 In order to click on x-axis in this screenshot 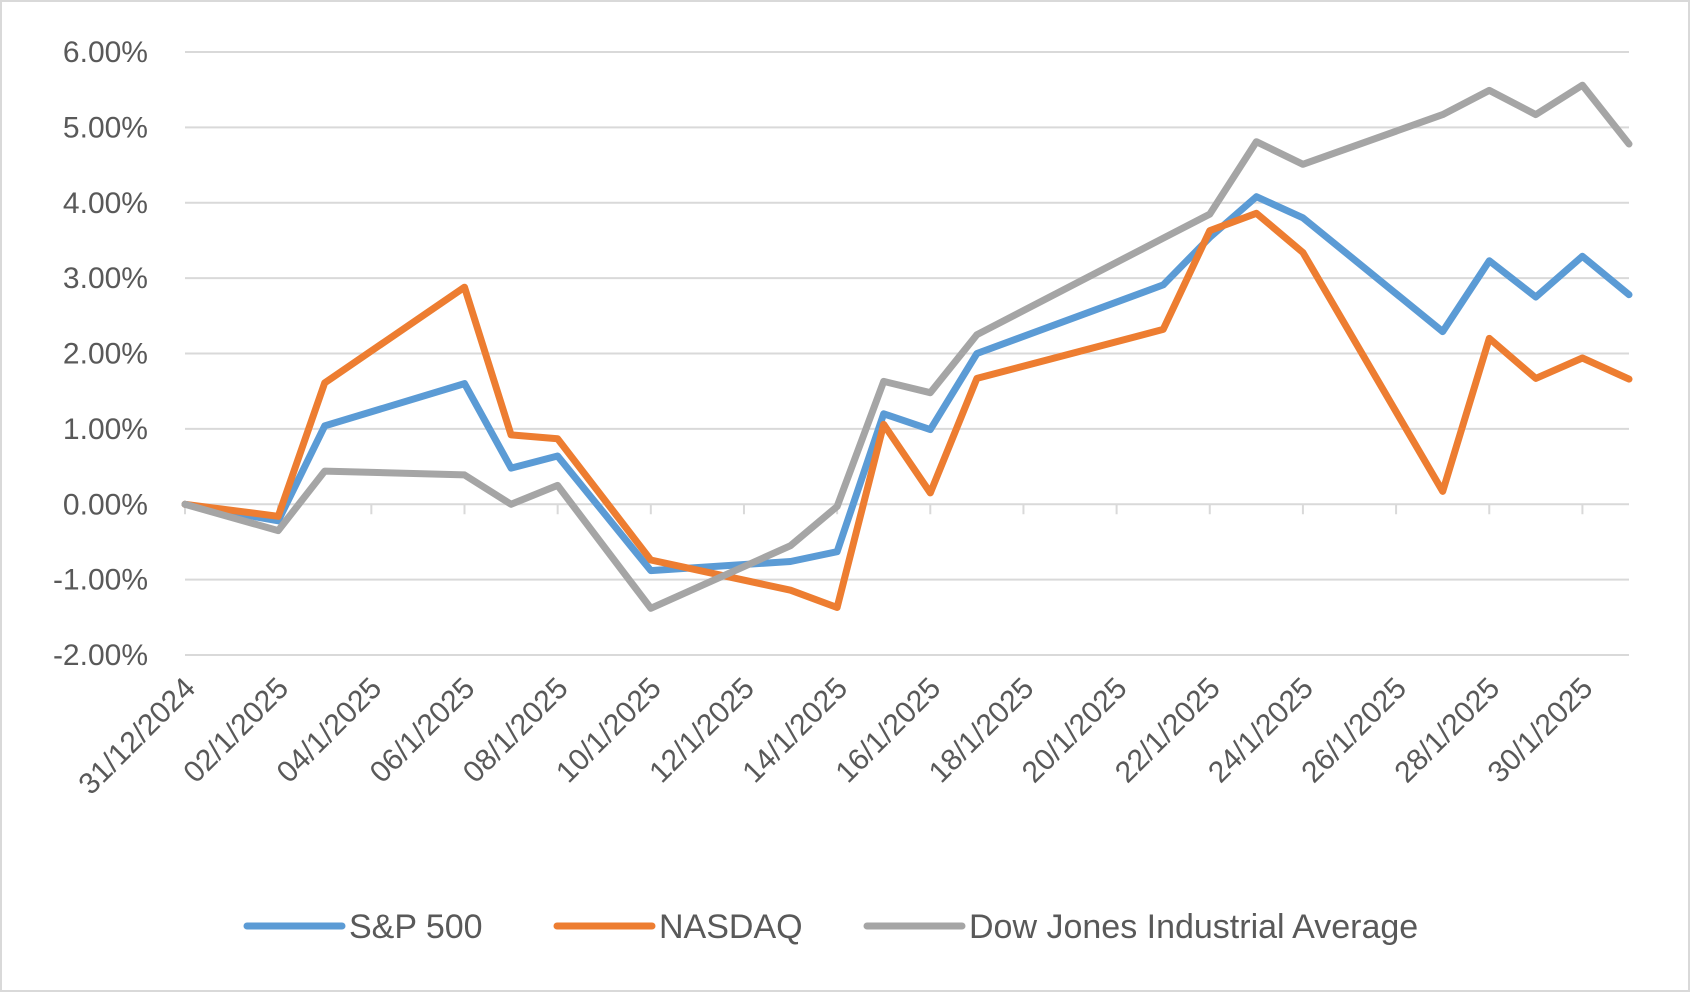, I will do `click(906, 509)`.